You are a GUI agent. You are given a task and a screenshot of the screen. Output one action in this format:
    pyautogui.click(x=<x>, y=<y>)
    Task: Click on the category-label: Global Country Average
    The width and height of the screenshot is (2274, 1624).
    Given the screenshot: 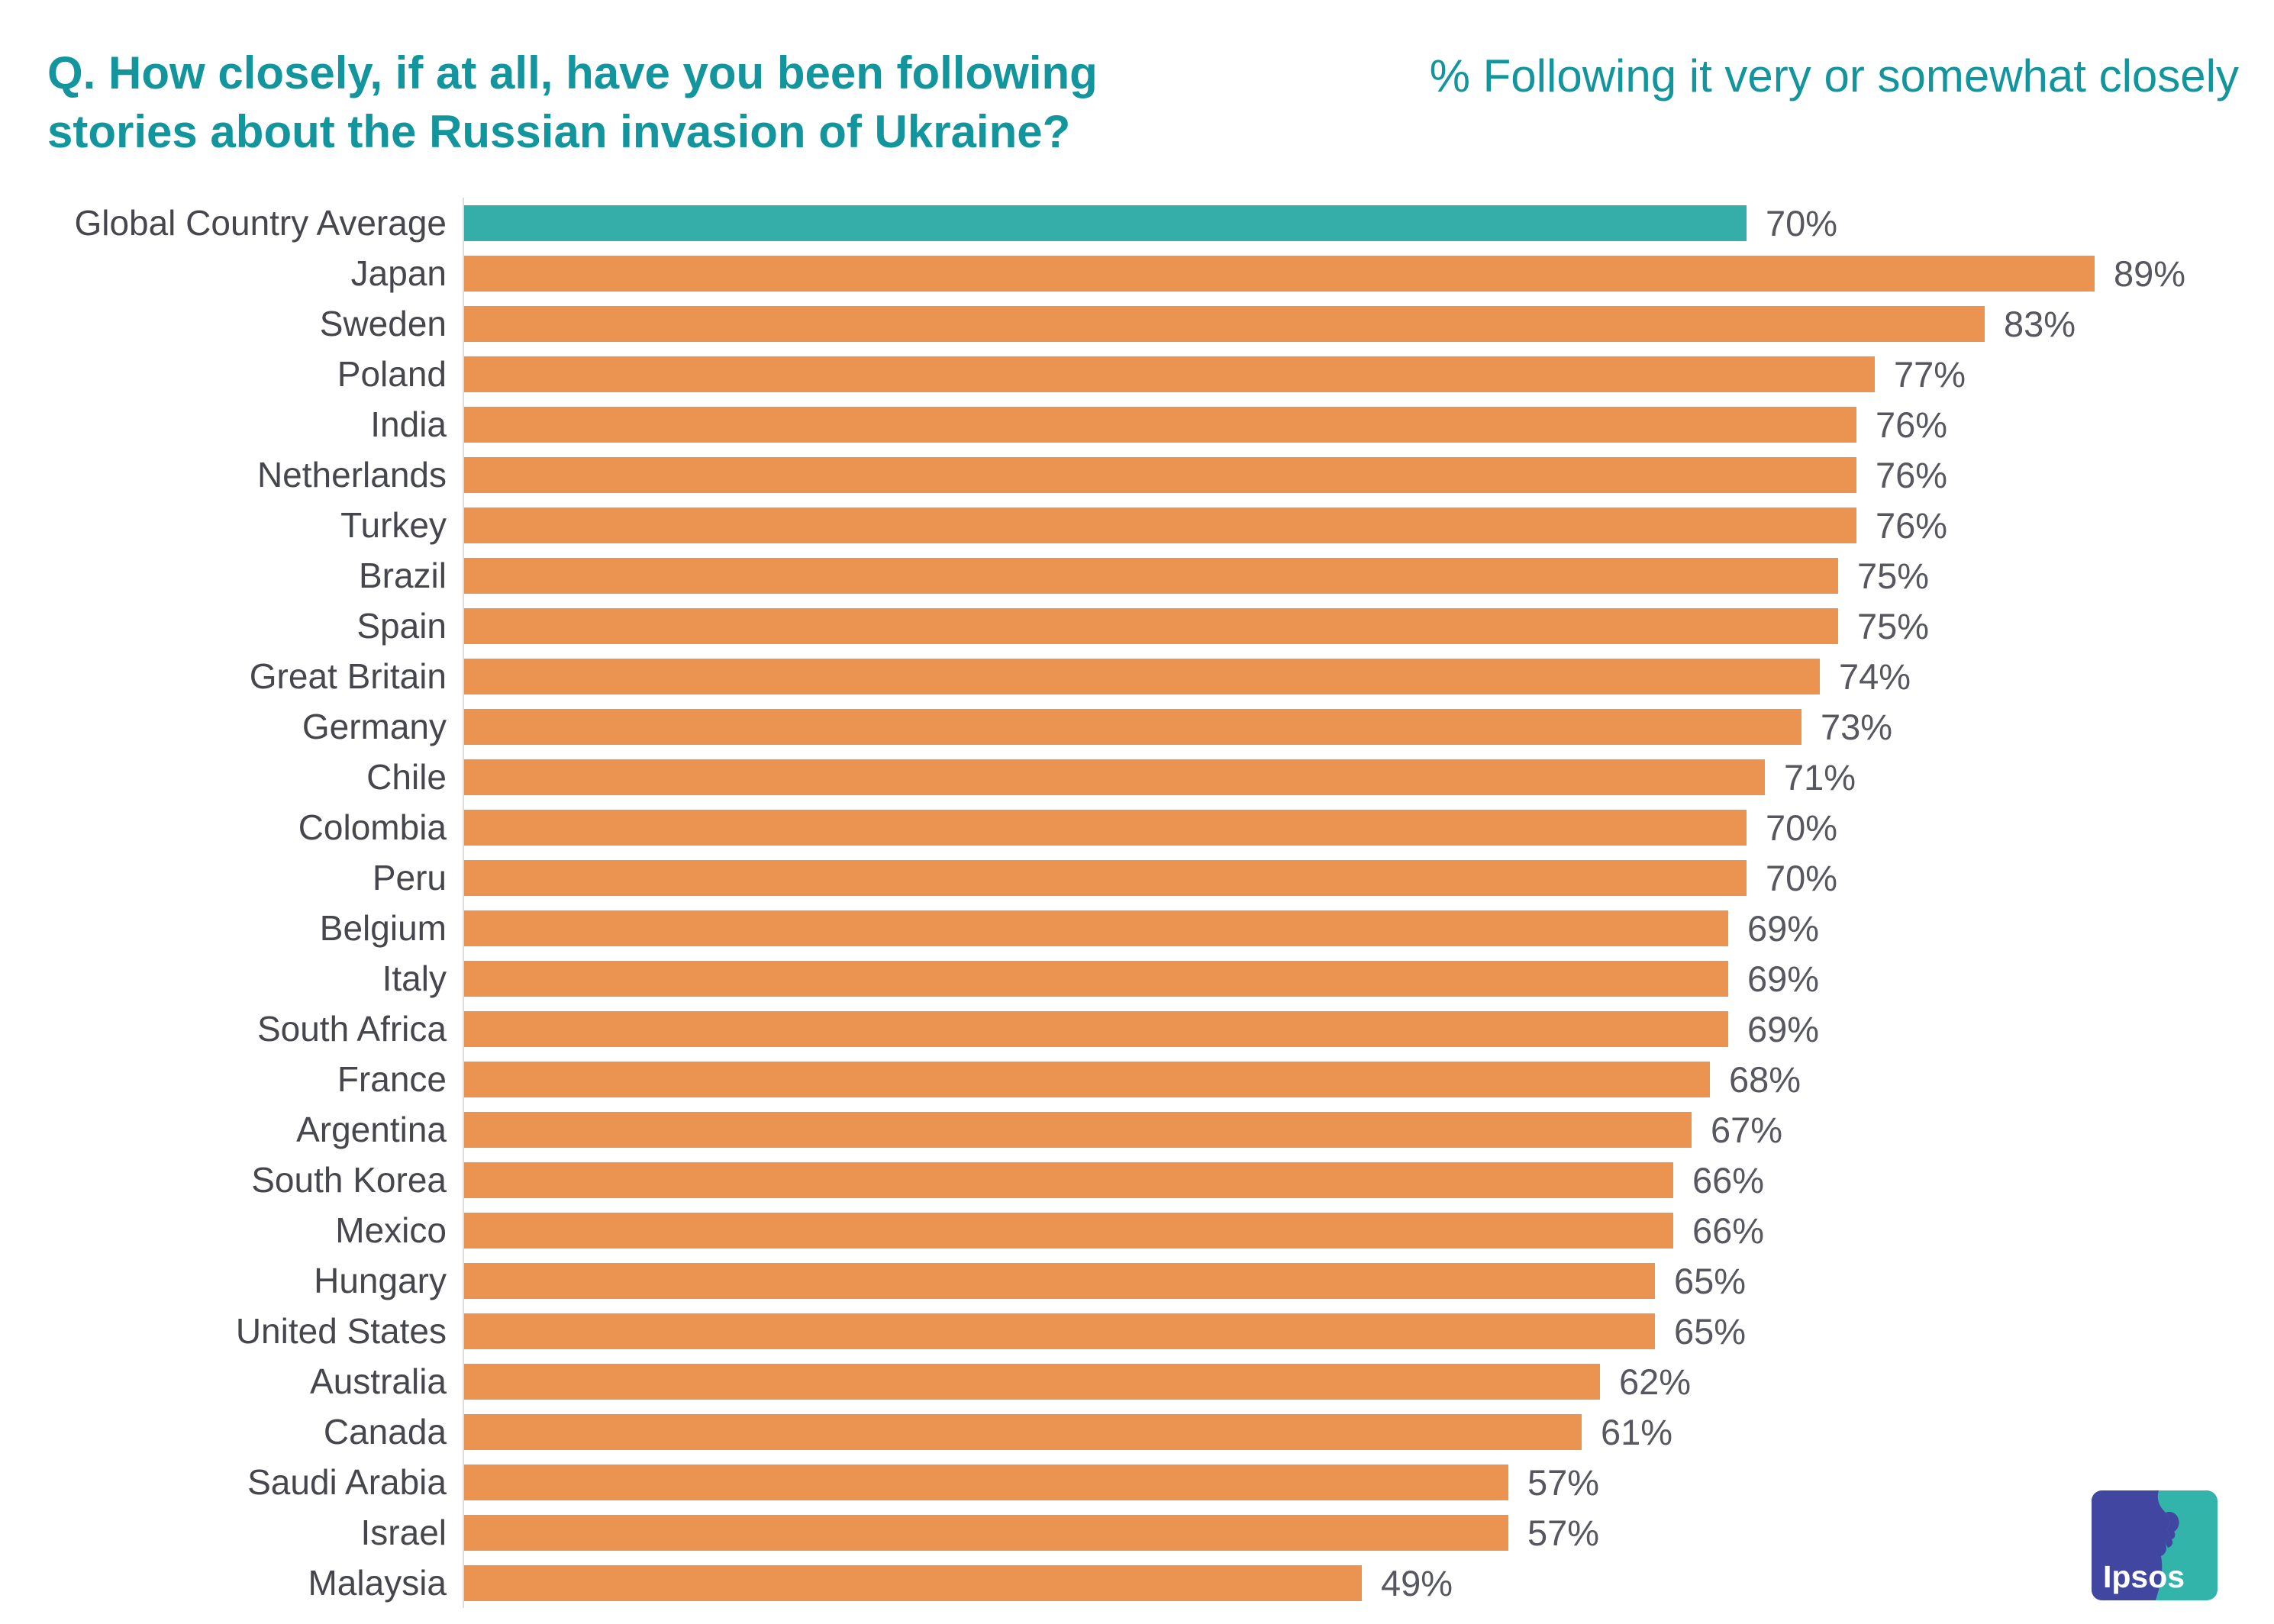 What is the action you would take?
    pyautogui.click(x=260, y=223)
    